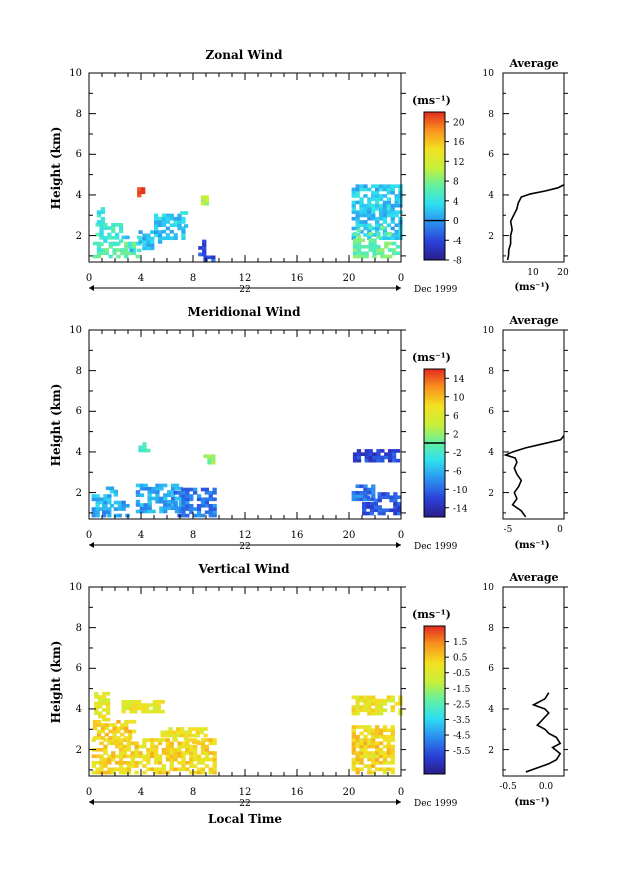  Describe the element at coordinates (79, 114) in the screenshot. I see `zonal-ytick-8: 8` at that location.